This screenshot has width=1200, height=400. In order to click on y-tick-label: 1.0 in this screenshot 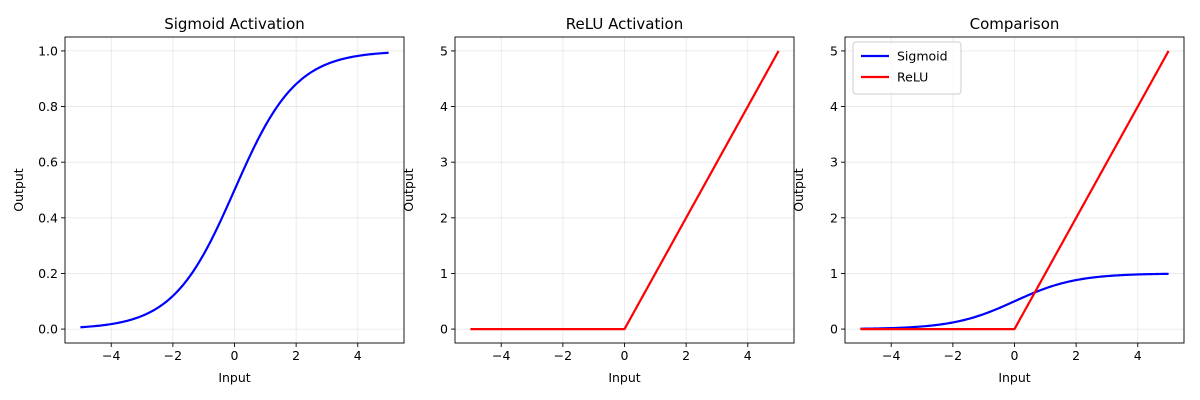, I will do `click(48, 50)`.